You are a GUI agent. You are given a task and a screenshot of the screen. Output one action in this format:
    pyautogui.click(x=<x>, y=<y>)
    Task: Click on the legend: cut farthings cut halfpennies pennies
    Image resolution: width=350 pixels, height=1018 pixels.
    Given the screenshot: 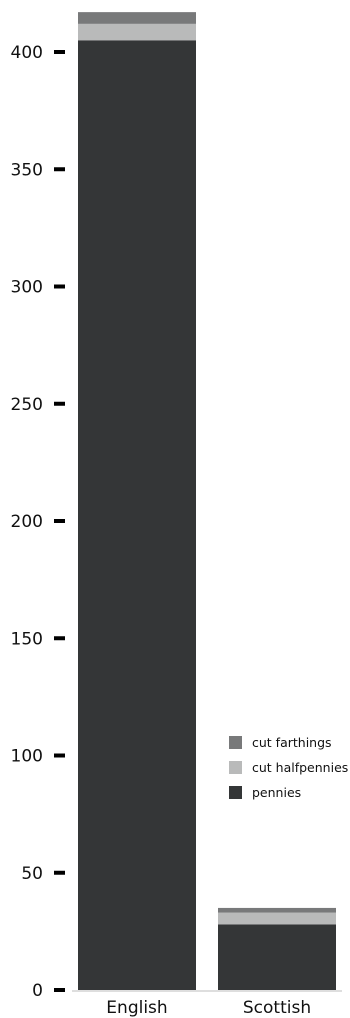 What is the action you would take?
    pyautogui.click(x=288, y=767)
    